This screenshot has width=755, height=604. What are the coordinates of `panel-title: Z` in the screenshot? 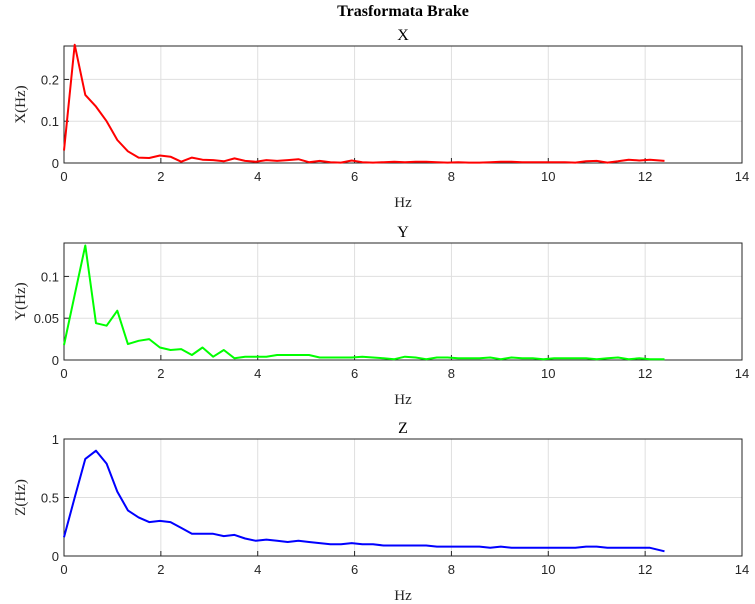 It's located at (403, 428).